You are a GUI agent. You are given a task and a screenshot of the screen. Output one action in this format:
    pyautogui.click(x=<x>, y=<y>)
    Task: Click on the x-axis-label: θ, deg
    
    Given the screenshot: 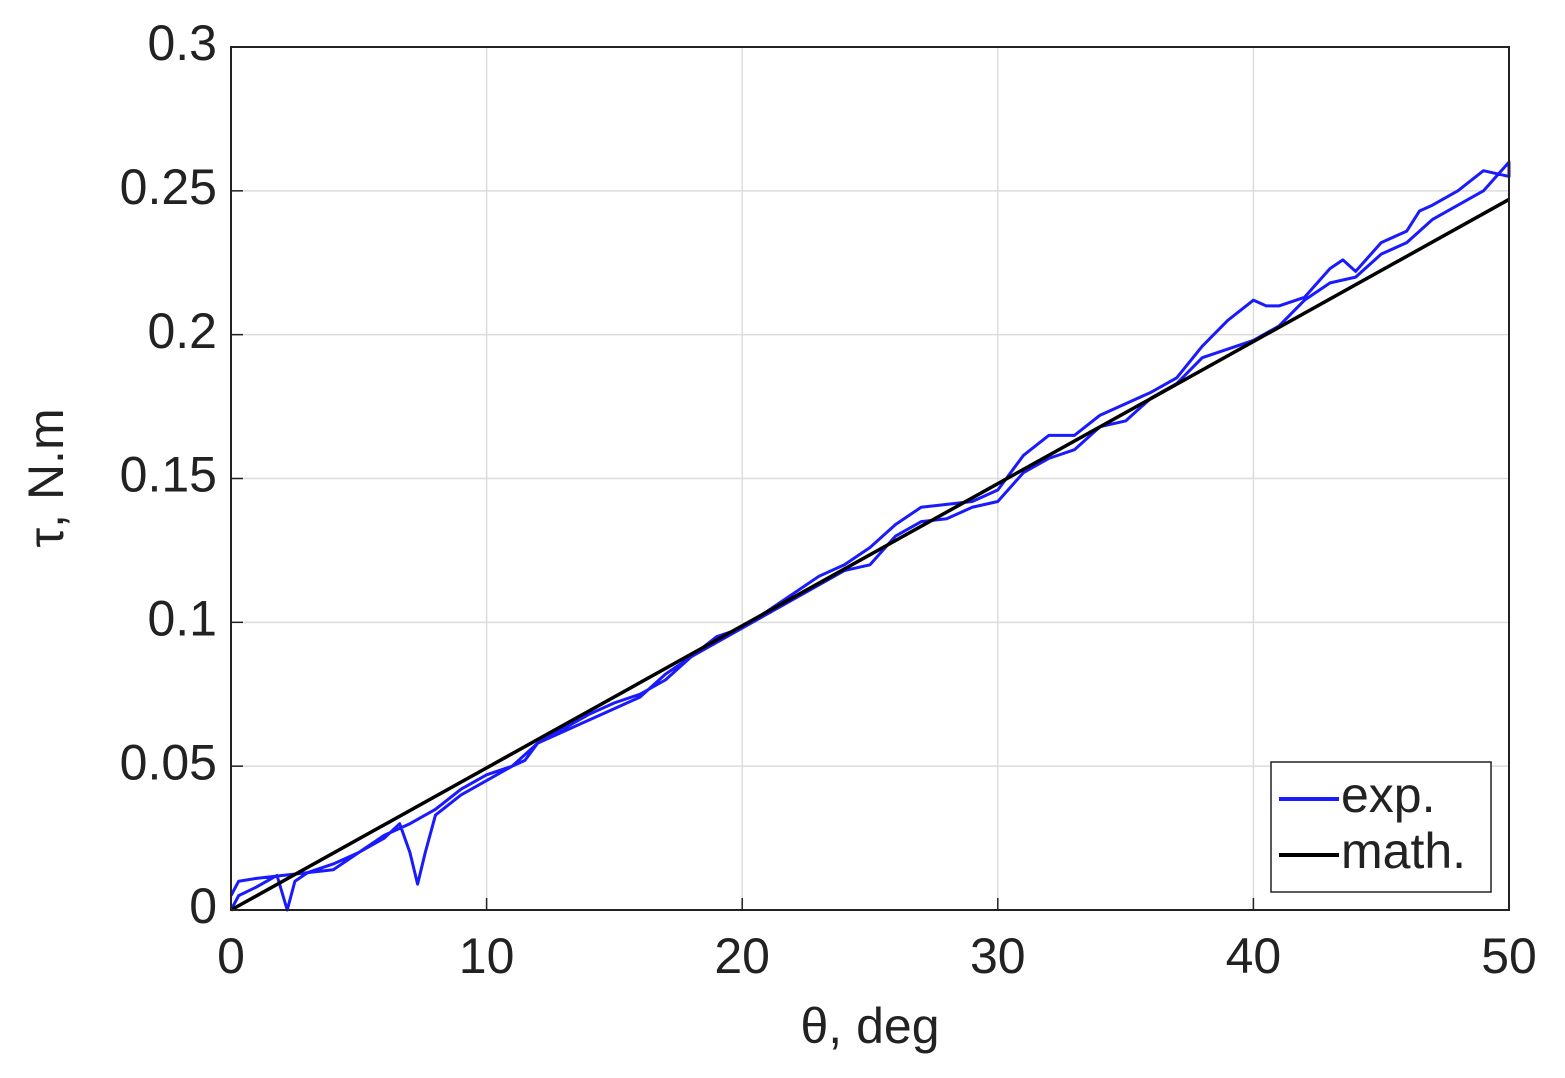 What is the action you would take?
    pyautogui.click(x=869, y=1026)
    